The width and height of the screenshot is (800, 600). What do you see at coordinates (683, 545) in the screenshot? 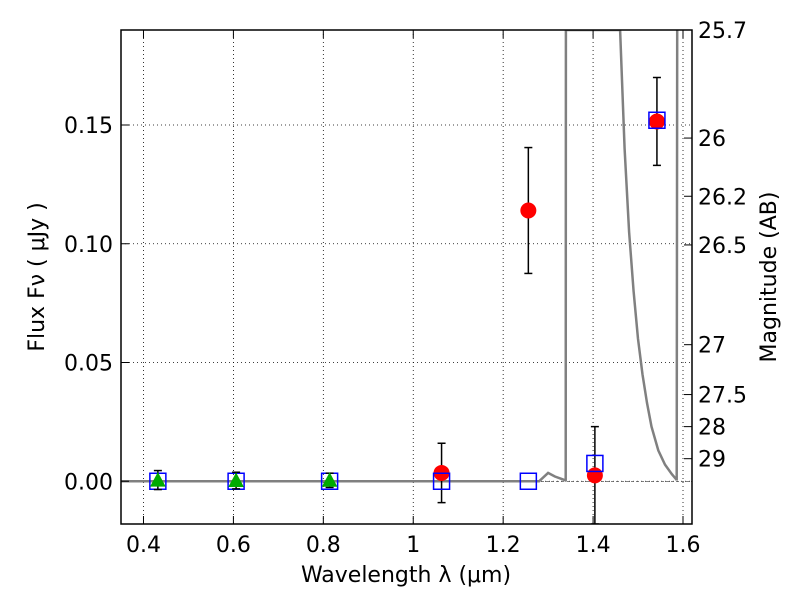
I see `x-tick-label: 1.6` at bounding box center [683, 545].